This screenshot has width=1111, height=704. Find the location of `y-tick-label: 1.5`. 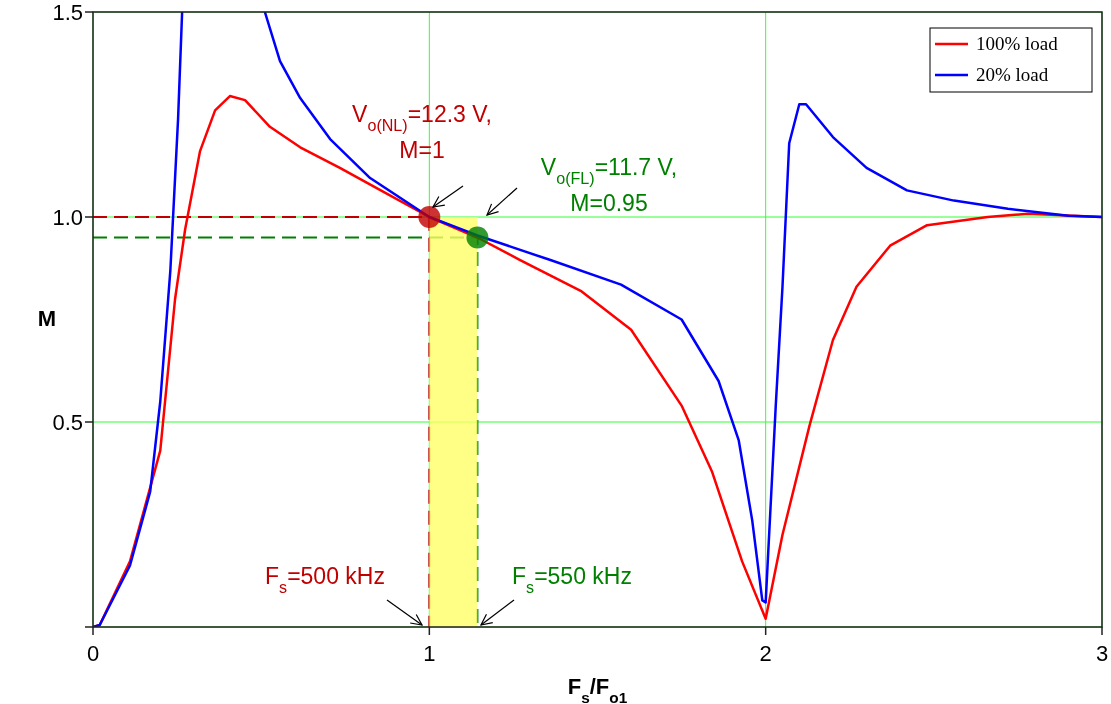

y-tick-label: 1.5 is located at coordinates (67, 12).